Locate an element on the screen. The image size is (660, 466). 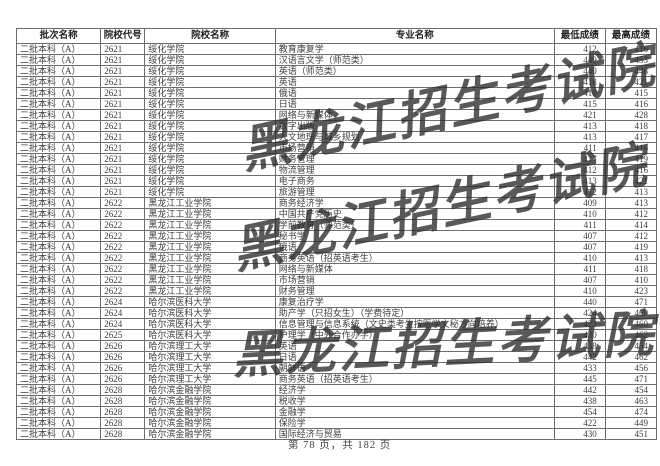
header-row: 批次名称 院校代号 院校名称 专业名称 最低成绩 最高成绩 is located at coordinates (336, 36).